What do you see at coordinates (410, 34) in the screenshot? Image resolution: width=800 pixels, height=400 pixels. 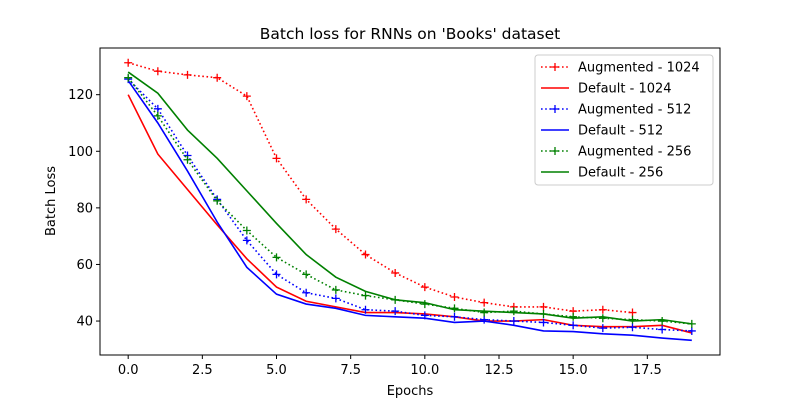 I see `chart-title: Batch loss for RNNs on 'Books' dataset` at bounding box center [410, 34].